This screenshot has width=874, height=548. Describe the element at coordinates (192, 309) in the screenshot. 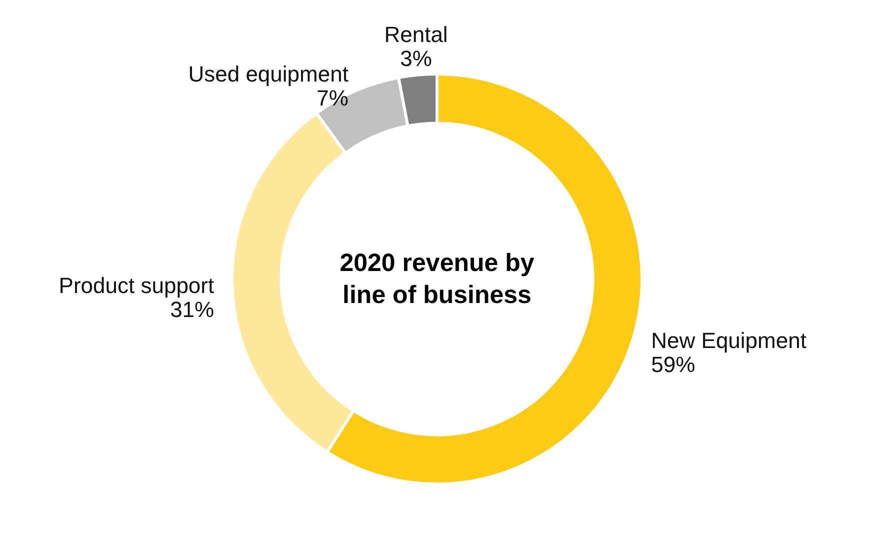

I see `data-label: 31%` at that location.